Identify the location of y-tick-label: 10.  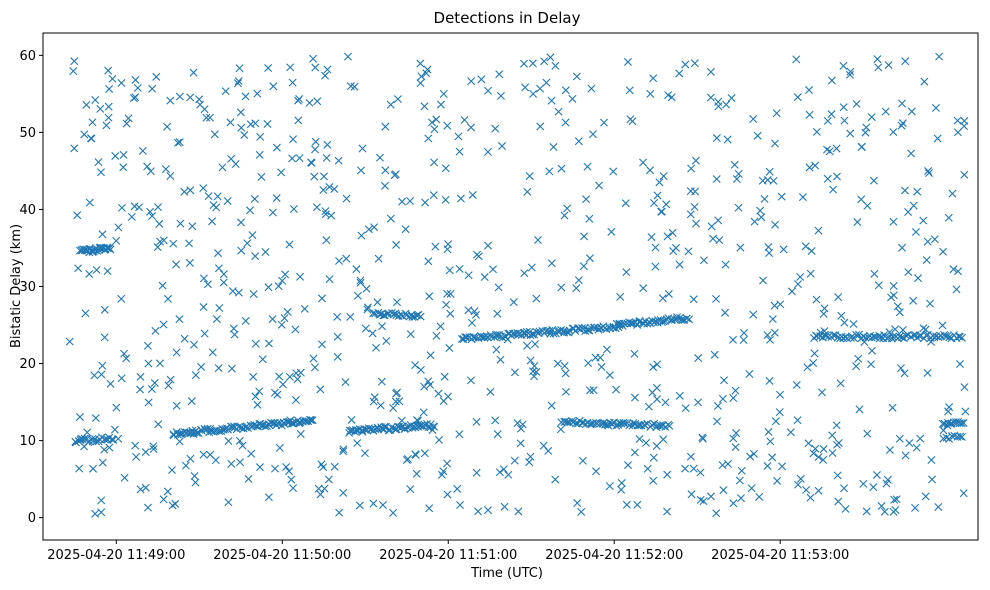
(27, 441).